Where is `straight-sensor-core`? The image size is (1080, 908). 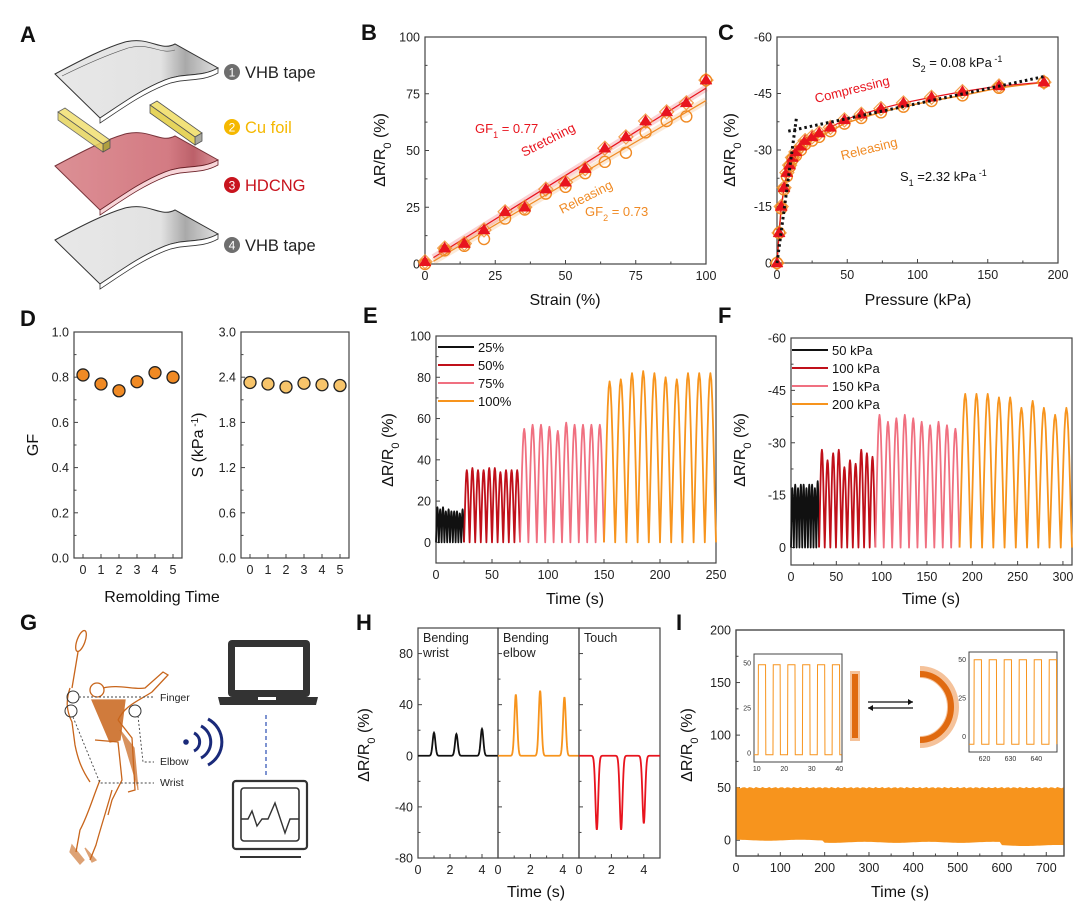
straight-sensor-core is located at coordinates (855, 706).